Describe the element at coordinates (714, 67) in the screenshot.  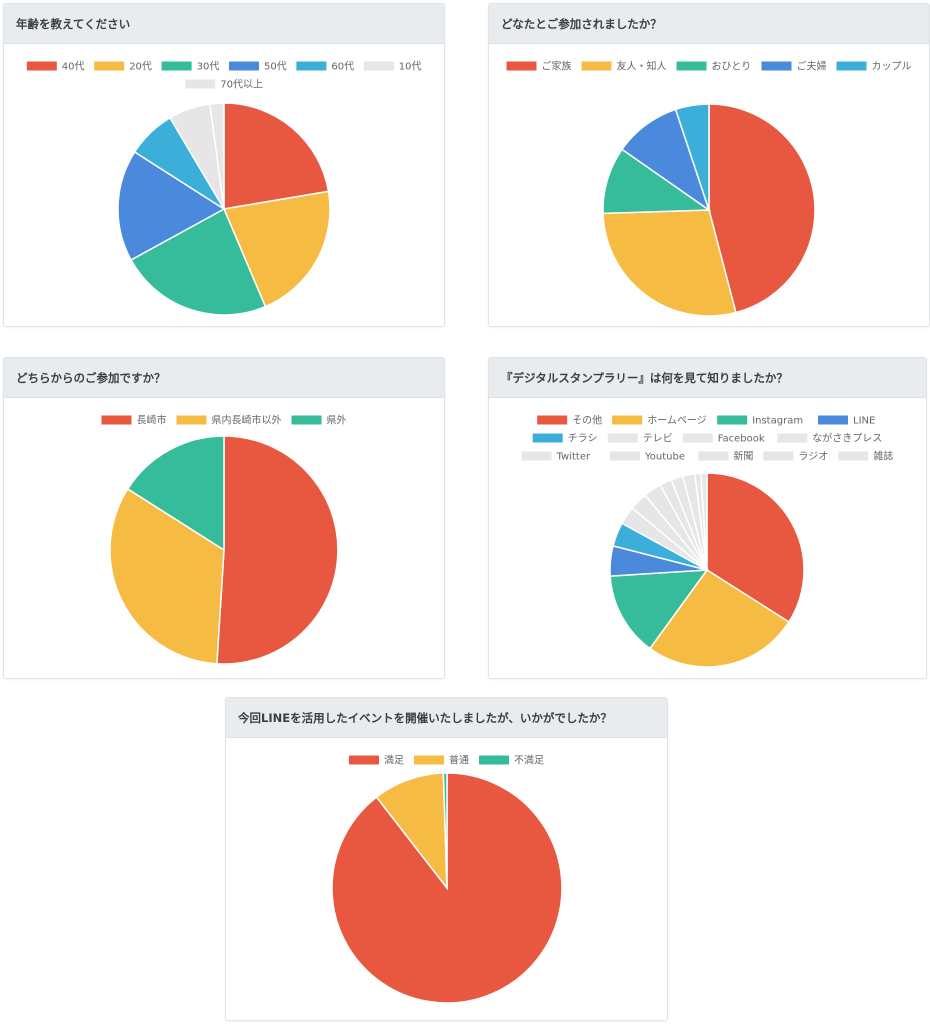
I see `legend-item: おひとり` at that location.